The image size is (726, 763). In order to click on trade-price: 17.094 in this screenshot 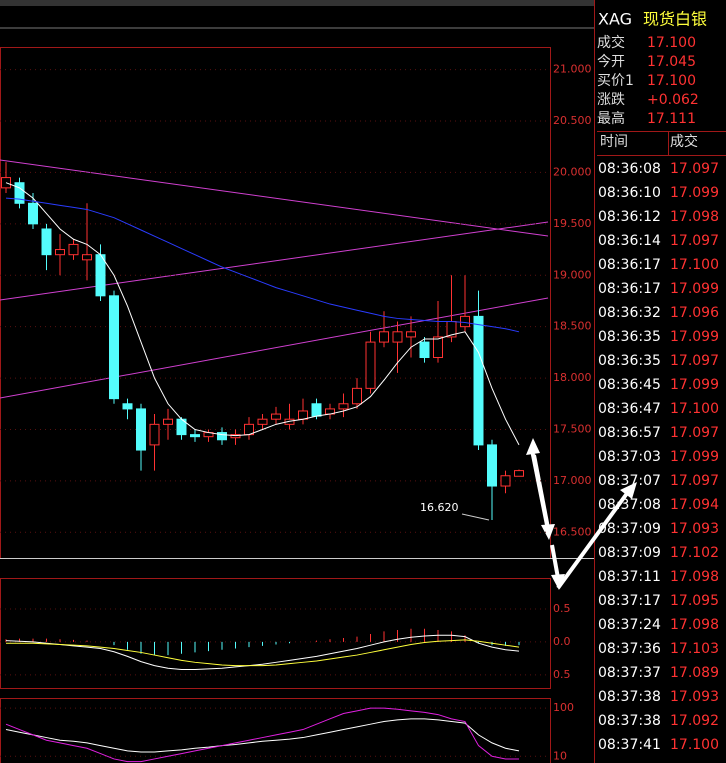, I will do `click(694, 505)`.